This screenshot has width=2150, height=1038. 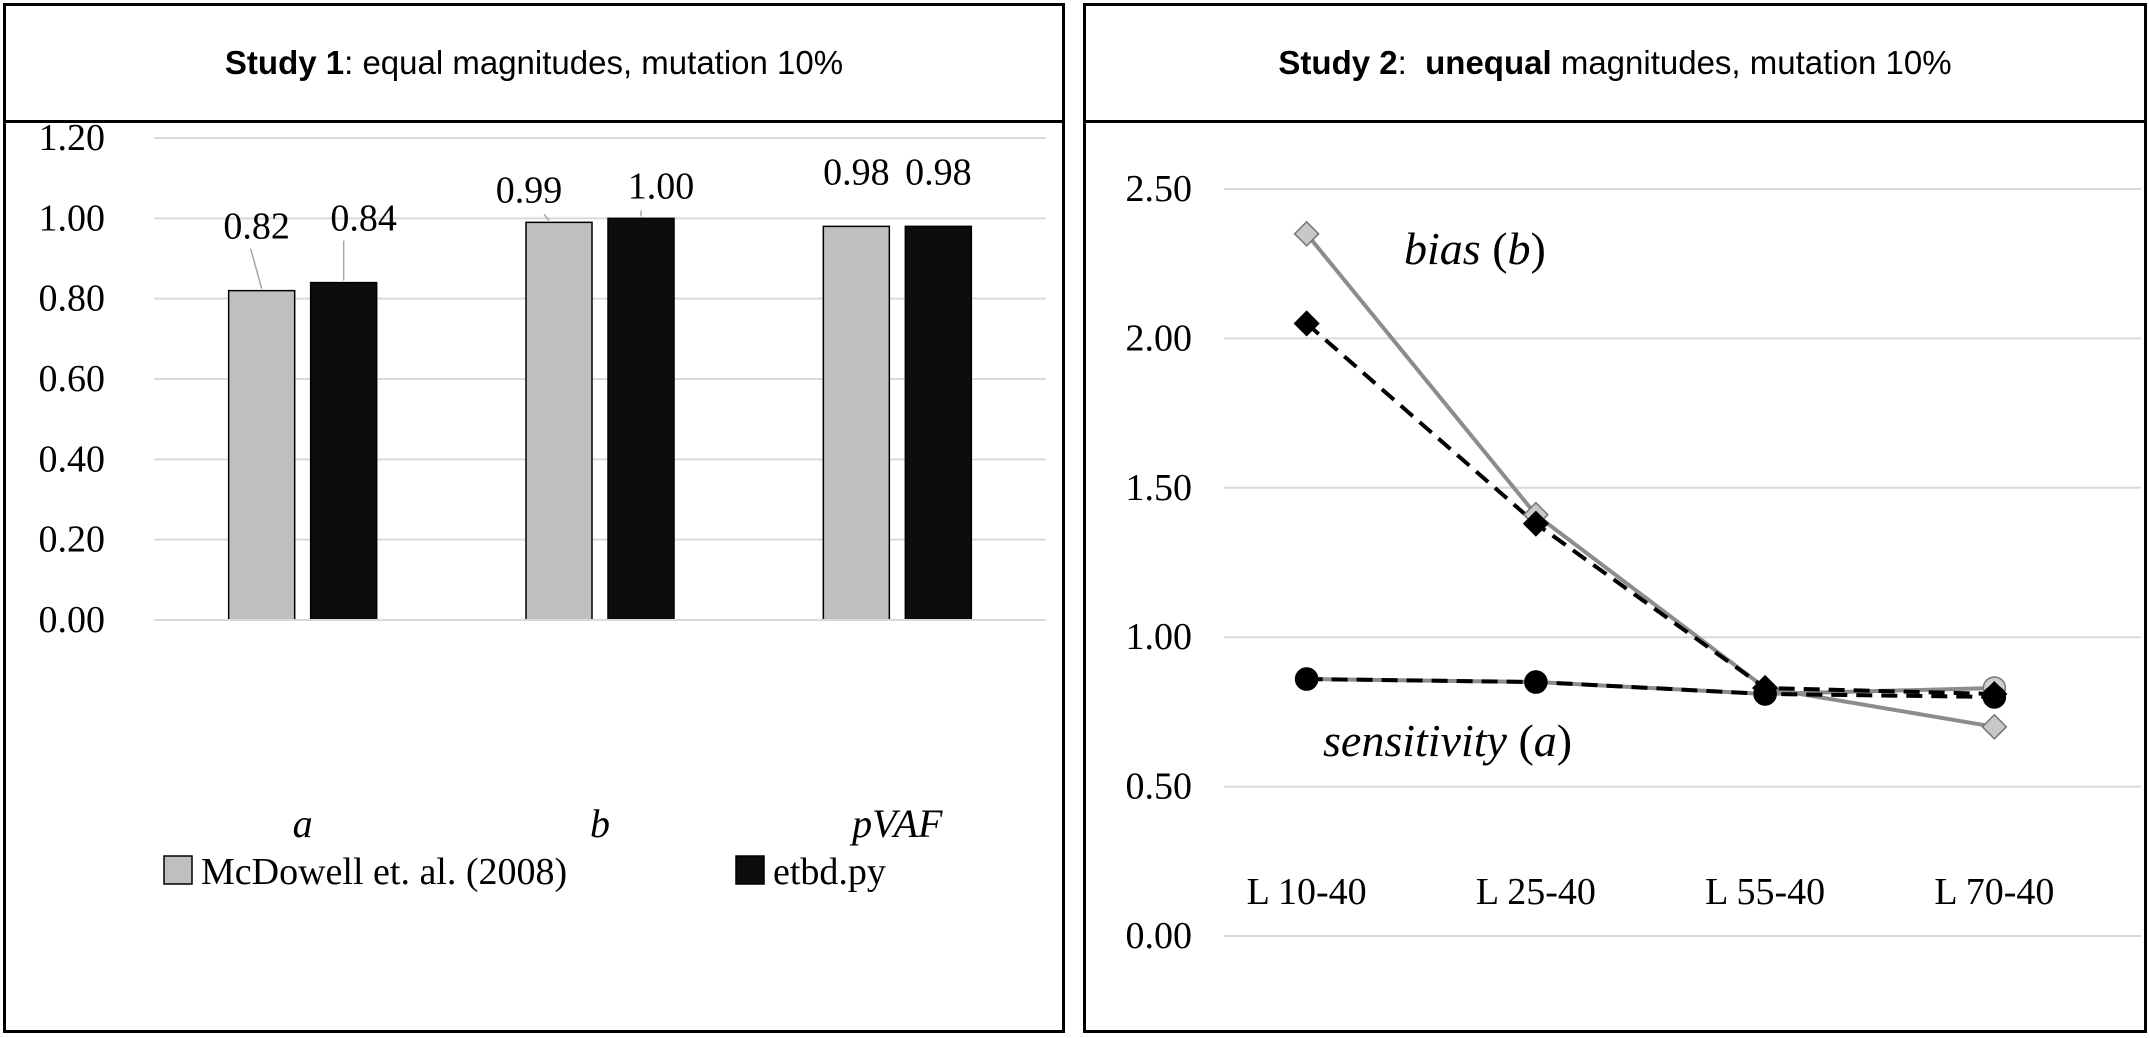 I want to click on study2-title-bold: Study 2, so click(x=1338, y=62).